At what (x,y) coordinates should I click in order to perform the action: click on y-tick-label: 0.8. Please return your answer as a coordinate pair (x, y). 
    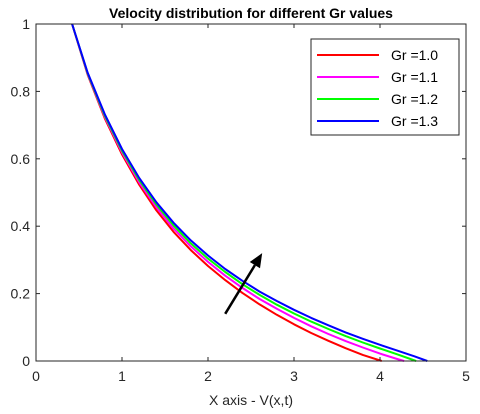
    Looking at the image, I should click on (21, 91).